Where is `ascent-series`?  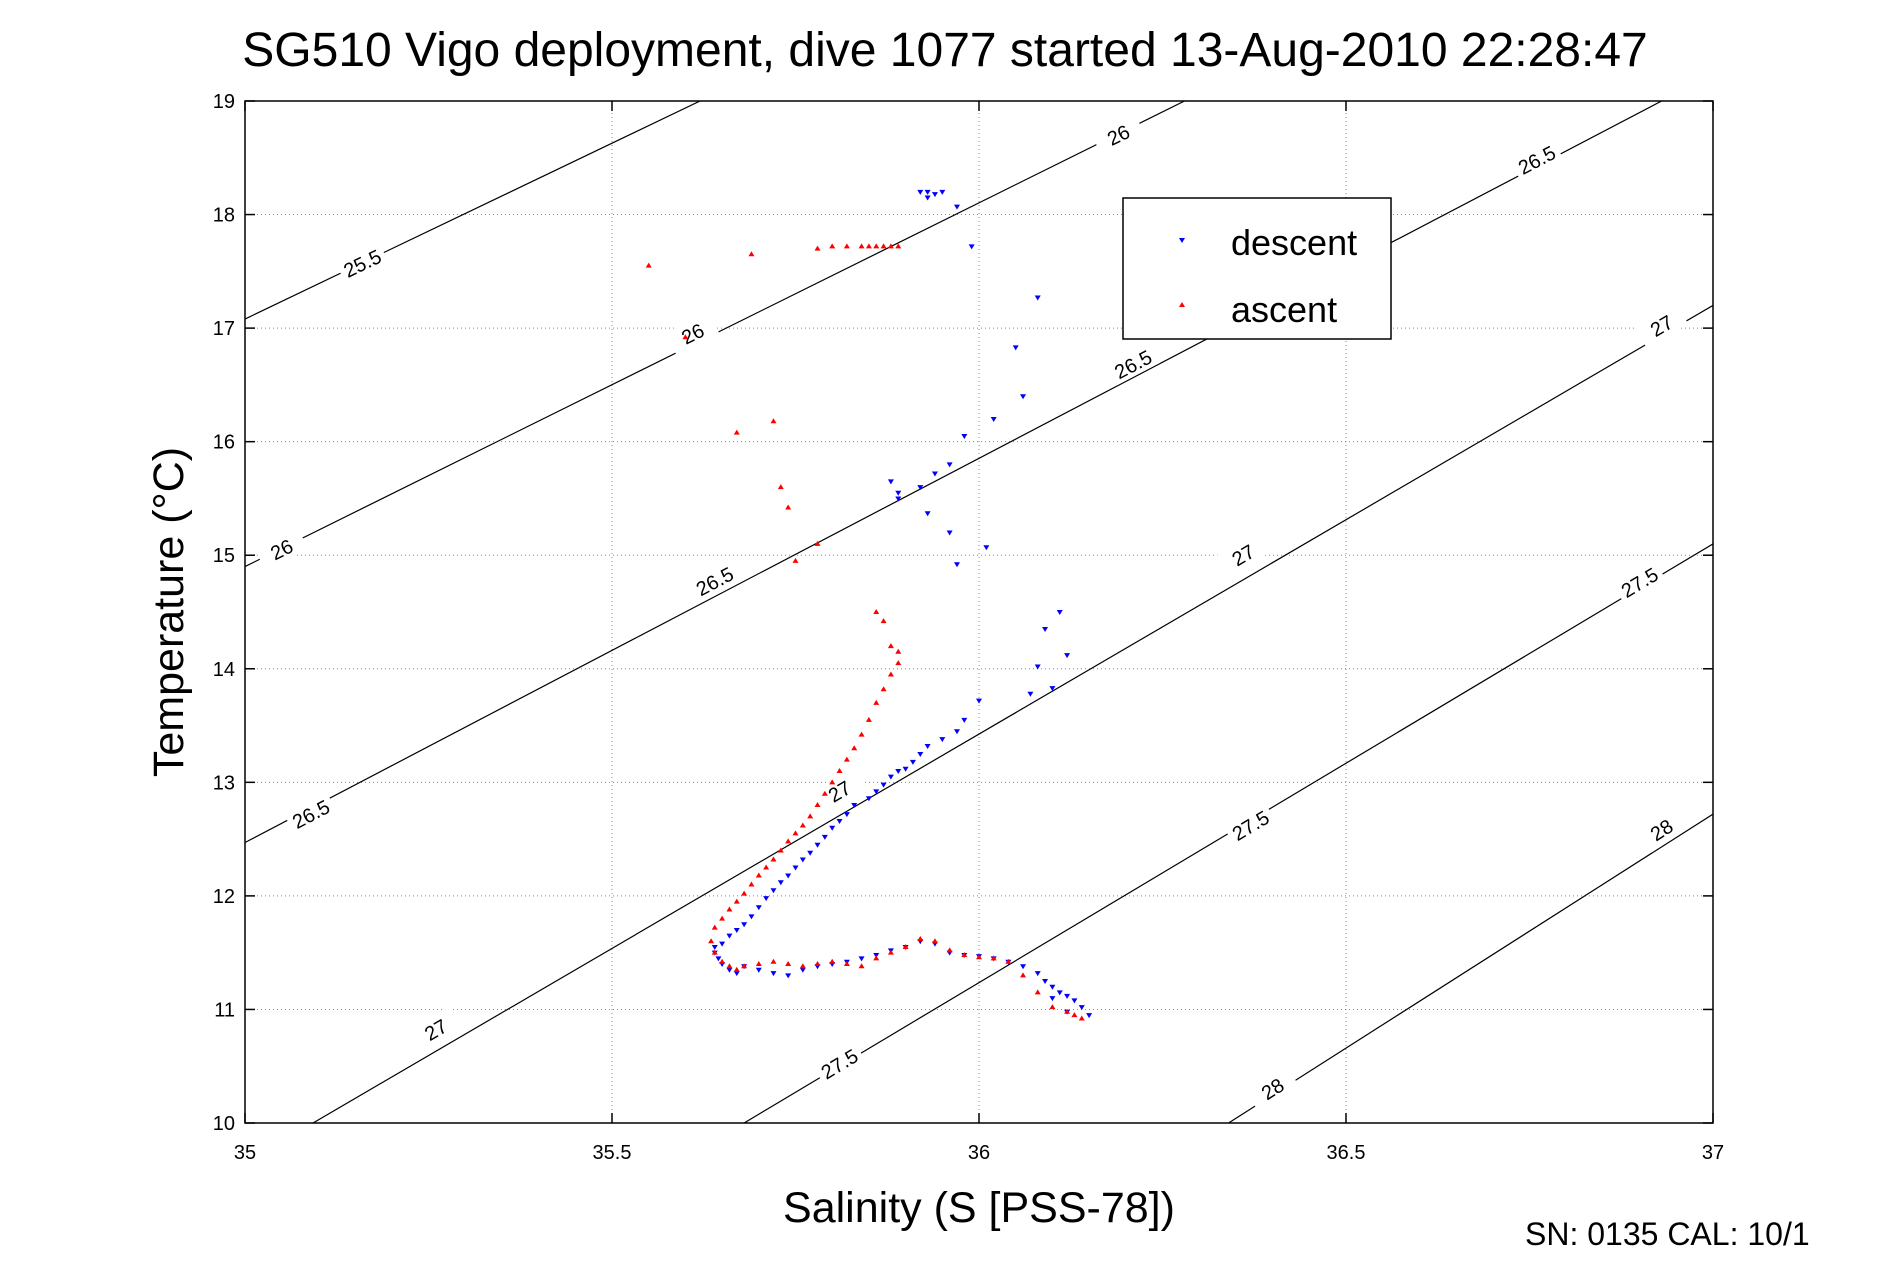 ascent-series is located at coordinates (865, 632).